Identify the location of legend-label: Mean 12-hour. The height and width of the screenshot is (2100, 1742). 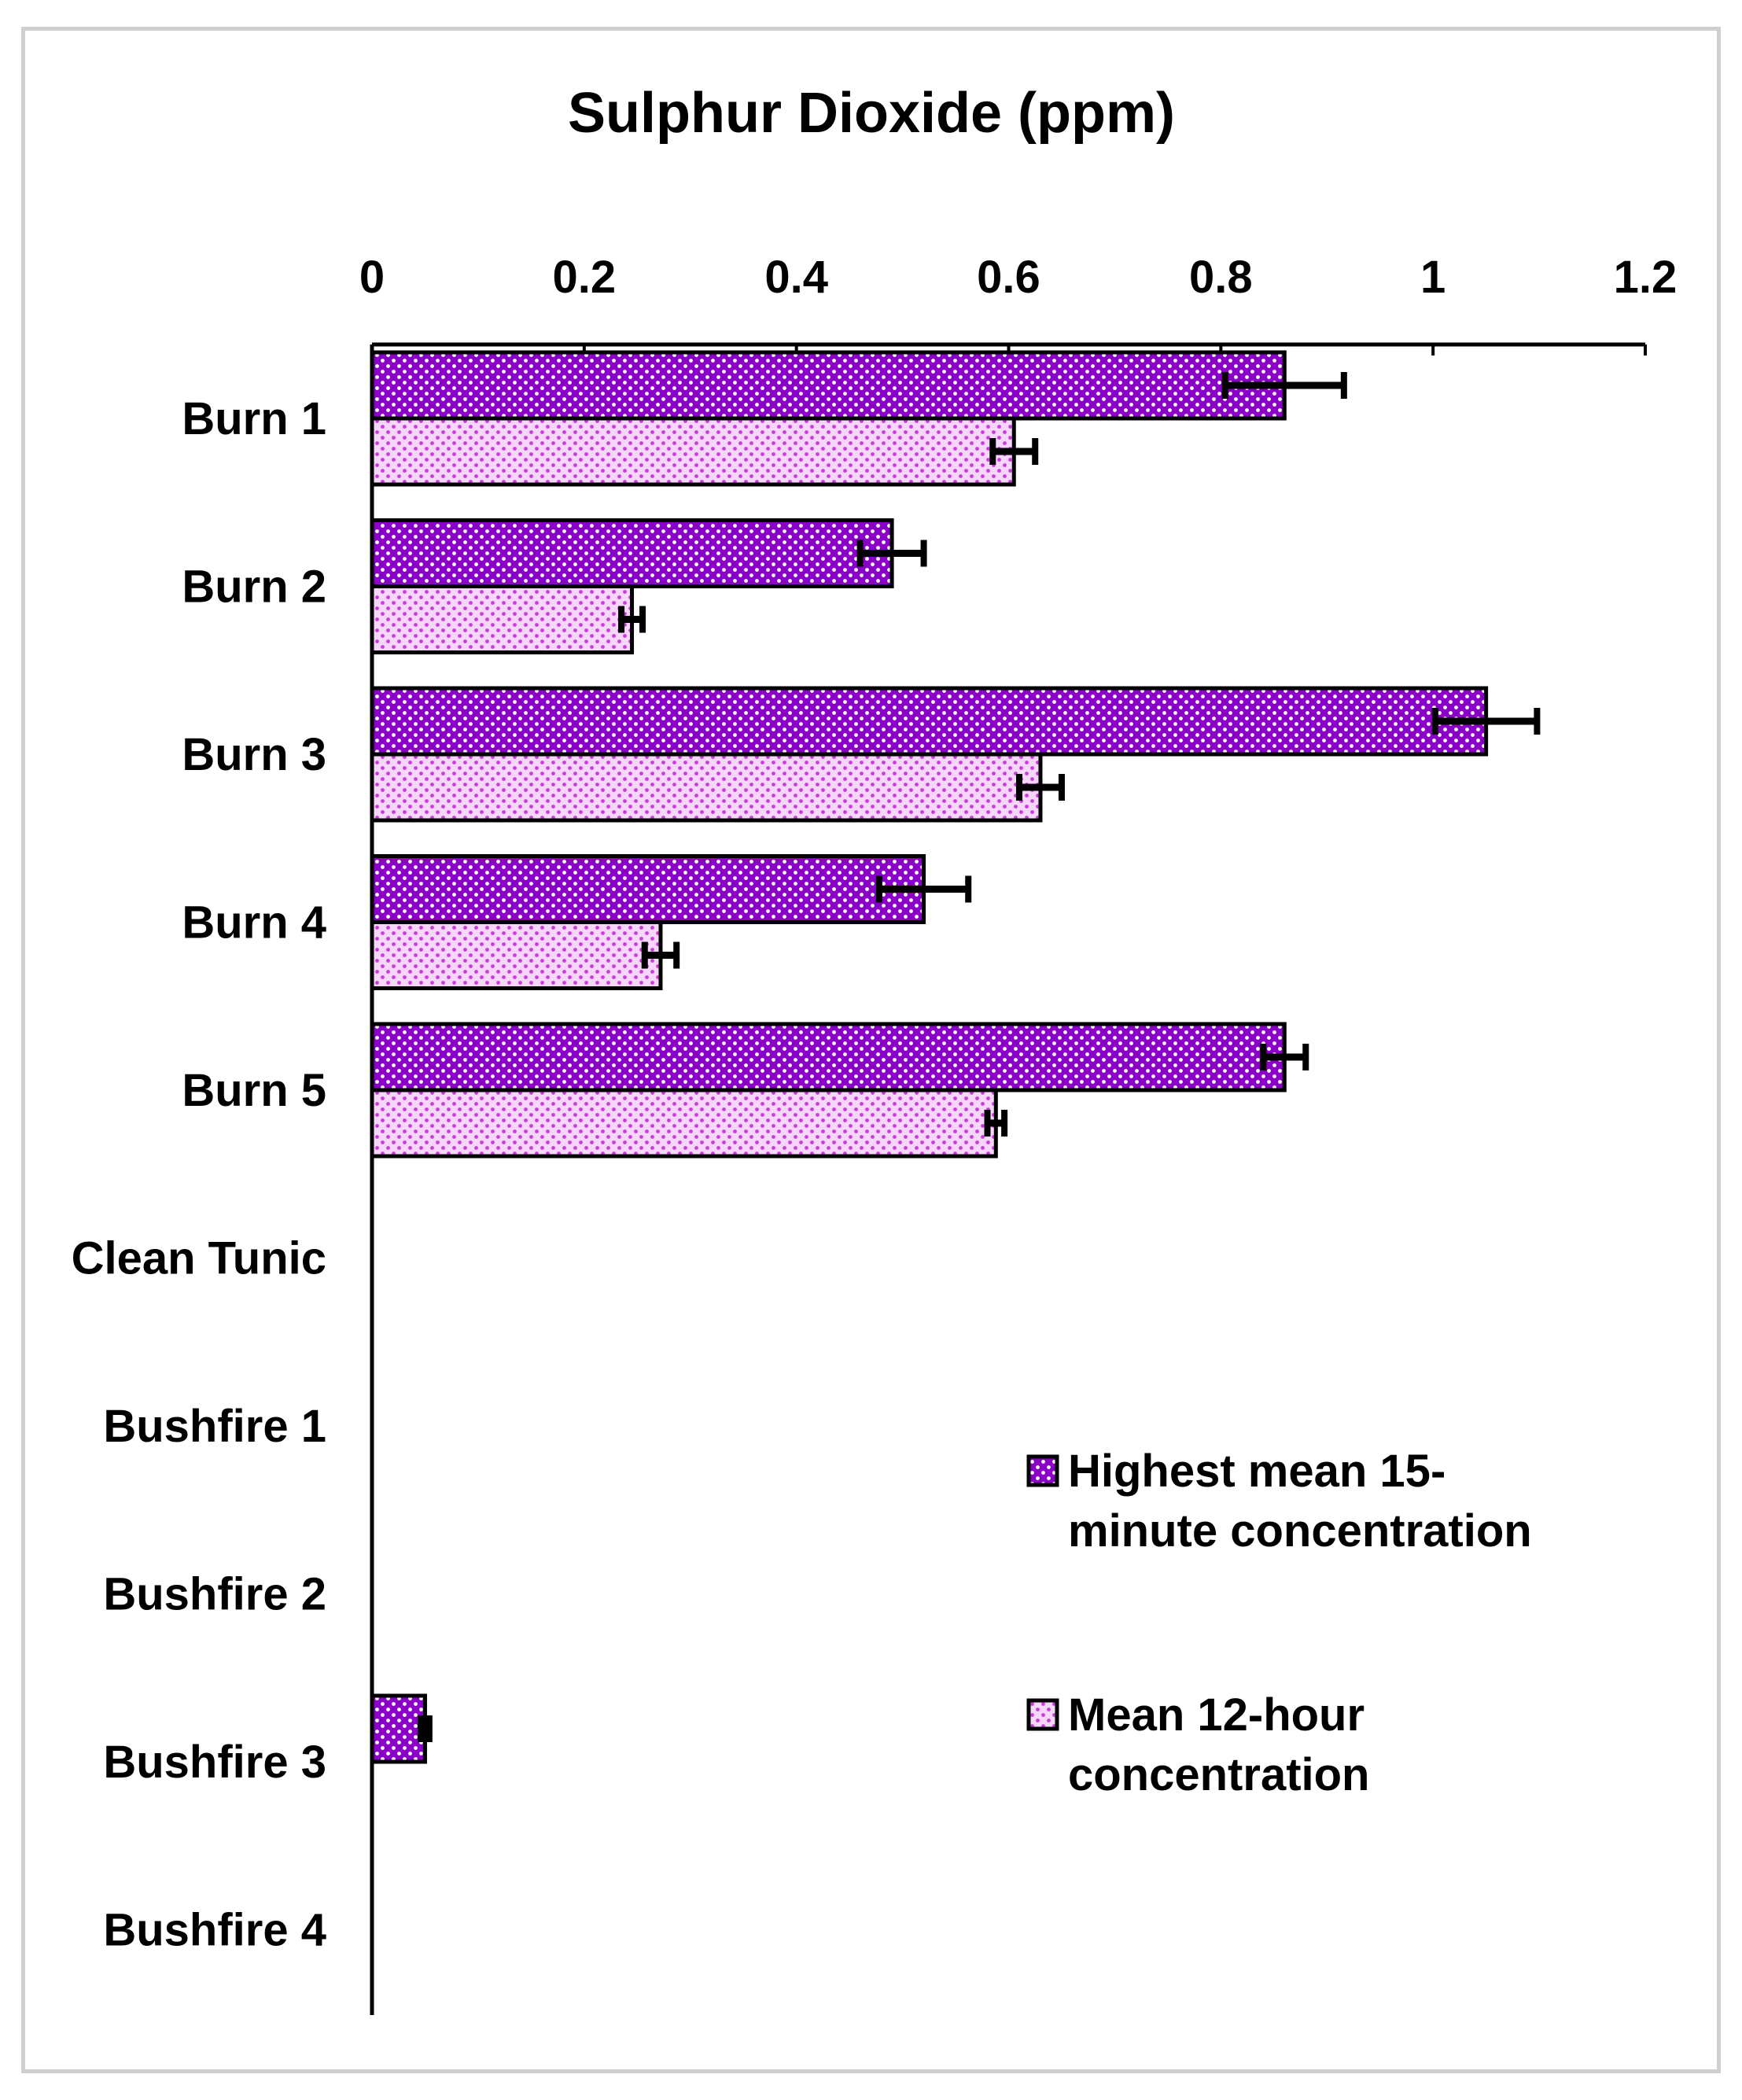
(1217, 1715).